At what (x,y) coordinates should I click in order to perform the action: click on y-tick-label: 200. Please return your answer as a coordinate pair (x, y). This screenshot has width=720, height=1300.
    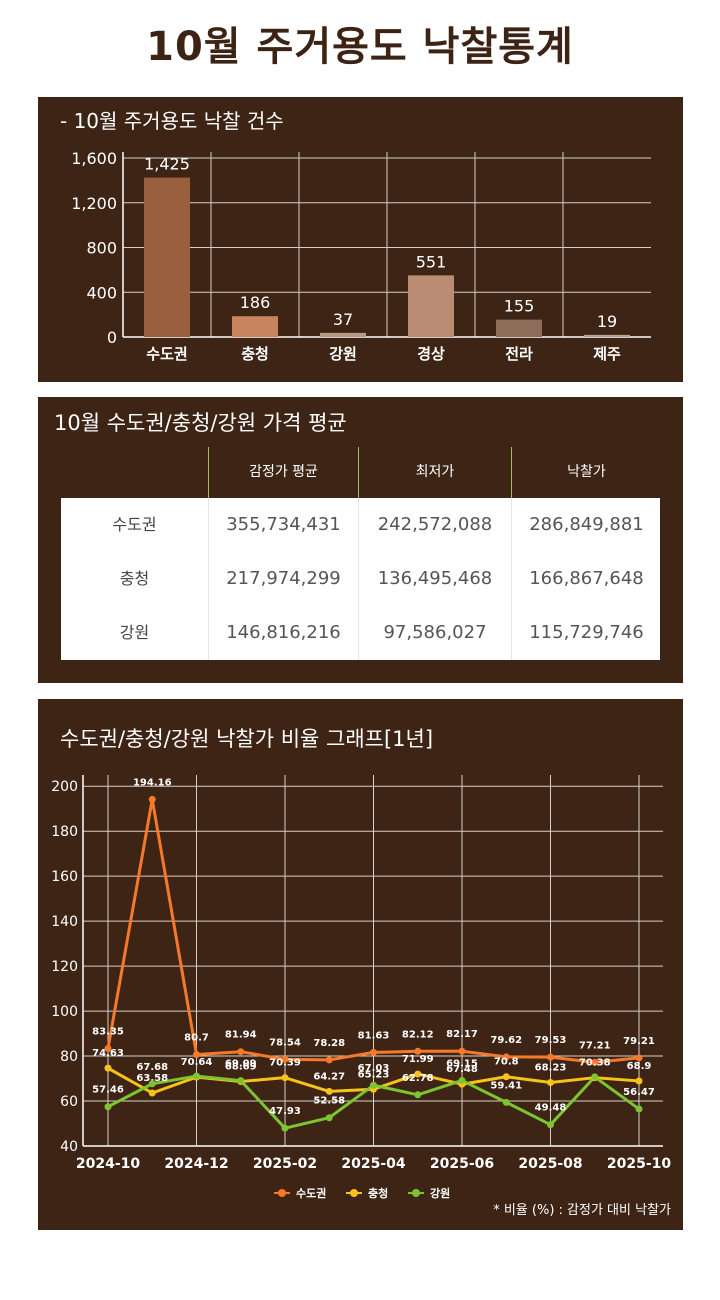
    Looking at the image, I should click on (64, 787).